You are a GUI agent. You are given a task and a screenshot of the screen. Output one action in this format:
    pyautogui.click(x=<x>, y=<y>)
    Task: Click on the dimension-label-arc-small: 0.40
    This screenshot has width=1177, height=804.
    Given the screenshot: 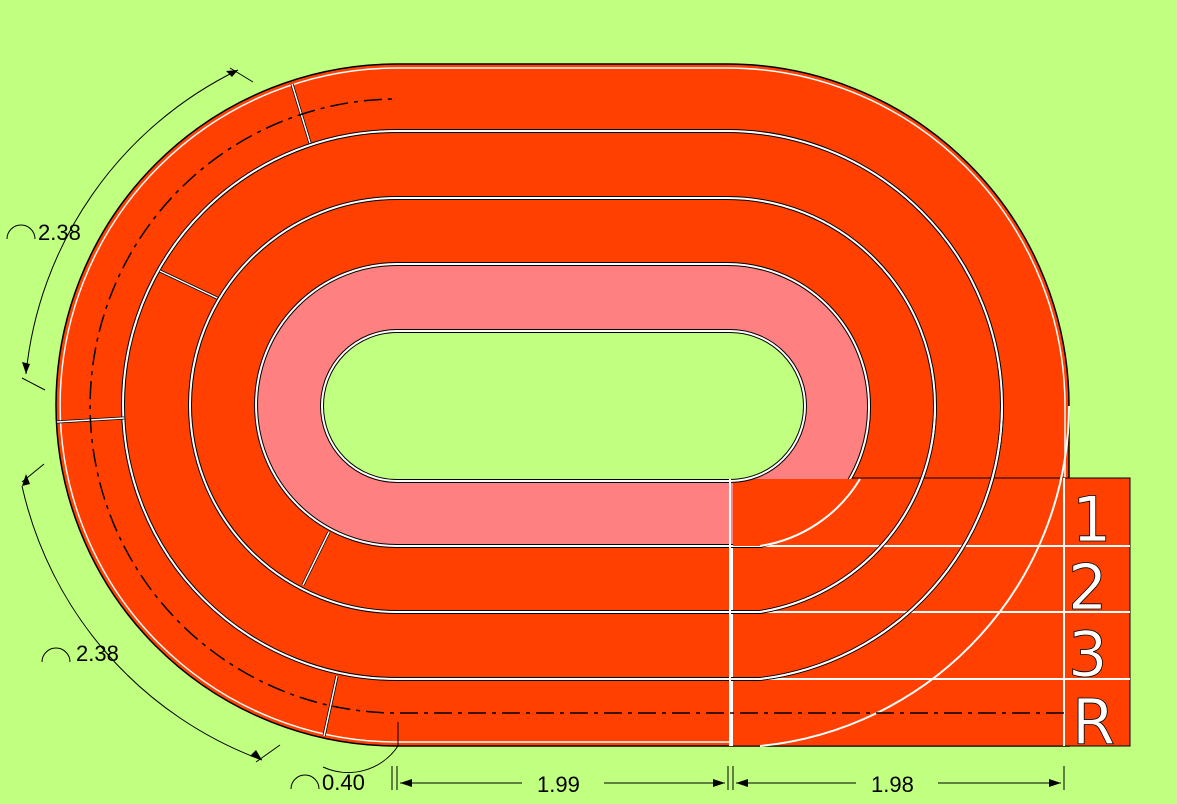 What is the action you would take?
    pyautogui.click(x=343, y=782)
    